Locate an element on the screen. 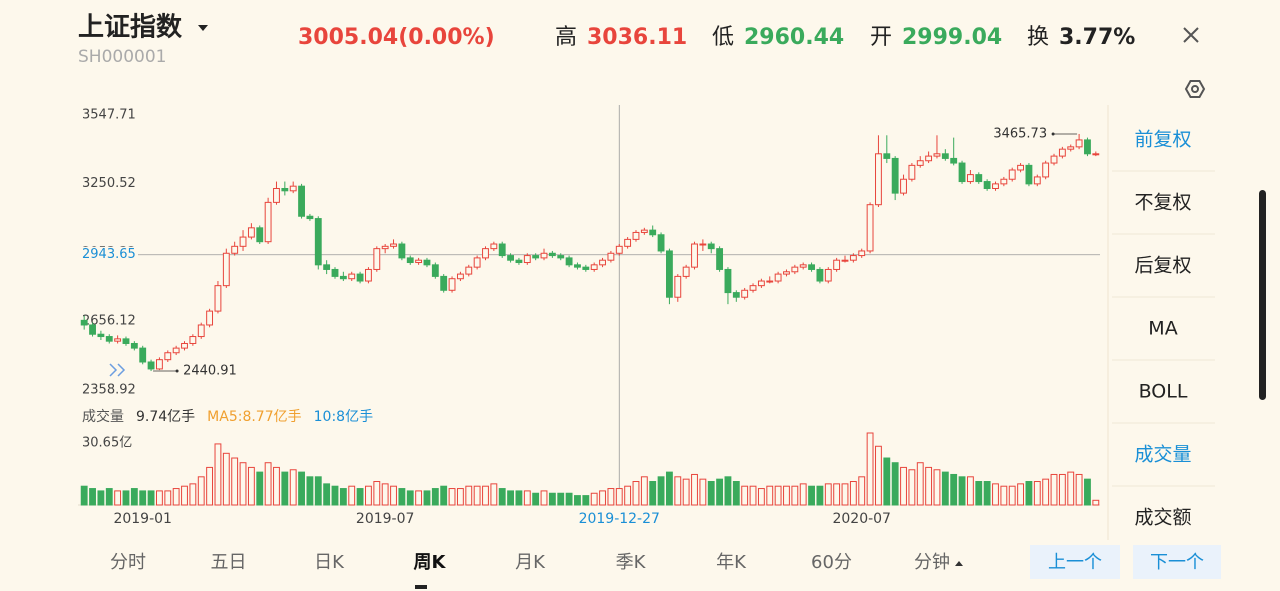 This screenshot has height=591, width=1280. tab-dropdown-arrow is located at coordinates (959, 563).